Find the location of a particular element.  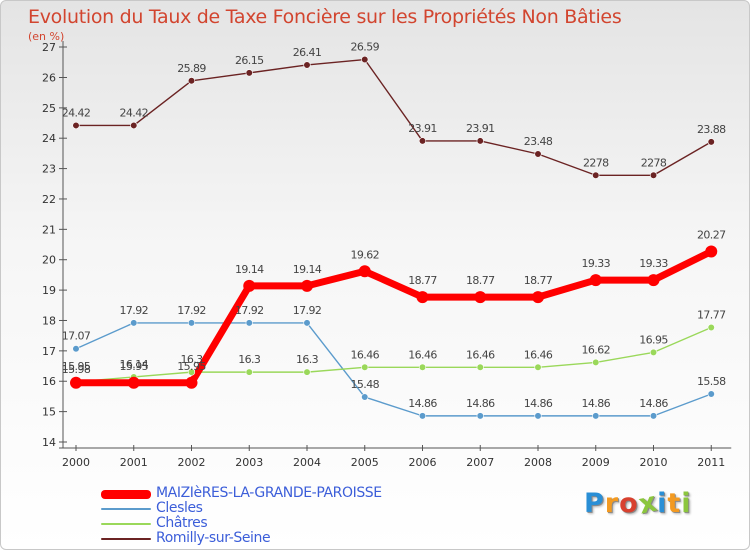

data-label: 23.91 is located at coordinates (422, 128).